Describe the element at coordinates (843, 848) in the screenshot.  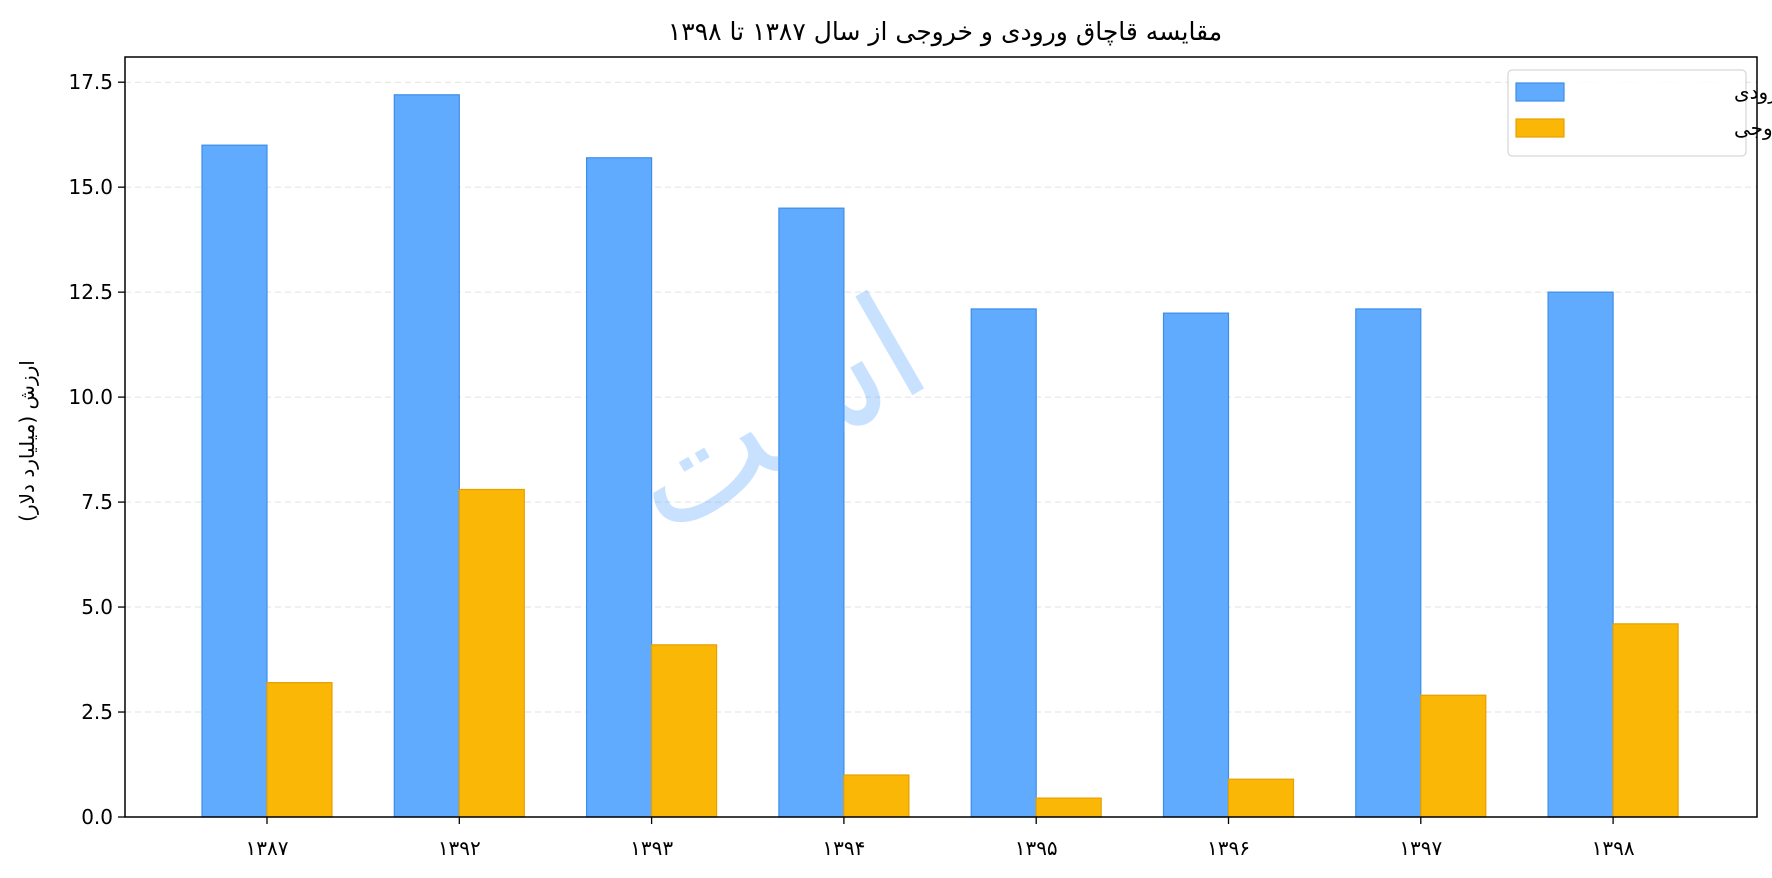
I see `x-tick-label: ۱۳۹۴` at that location.